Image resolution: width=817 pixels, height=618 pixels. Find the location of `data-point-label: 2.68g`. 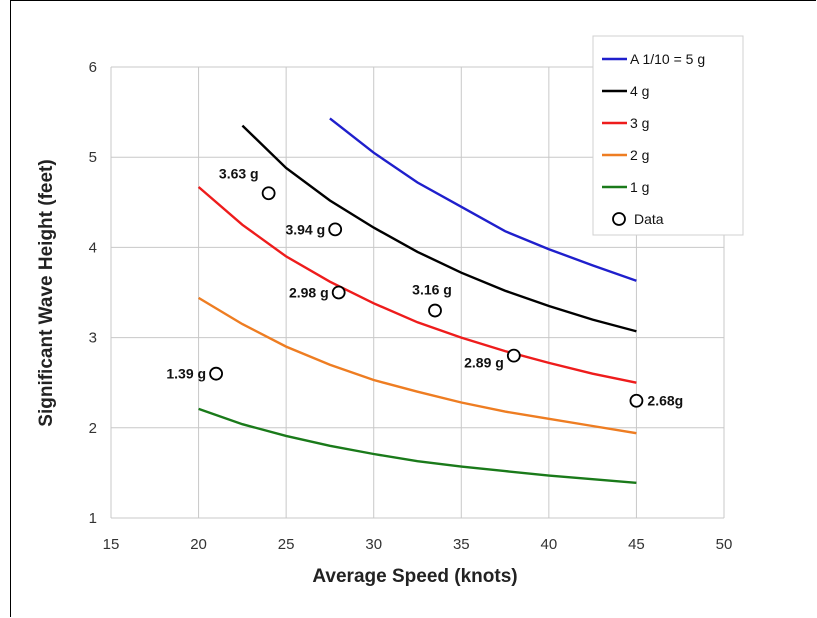

data-point-label: 2.68g is located at coordinates (665, 401).